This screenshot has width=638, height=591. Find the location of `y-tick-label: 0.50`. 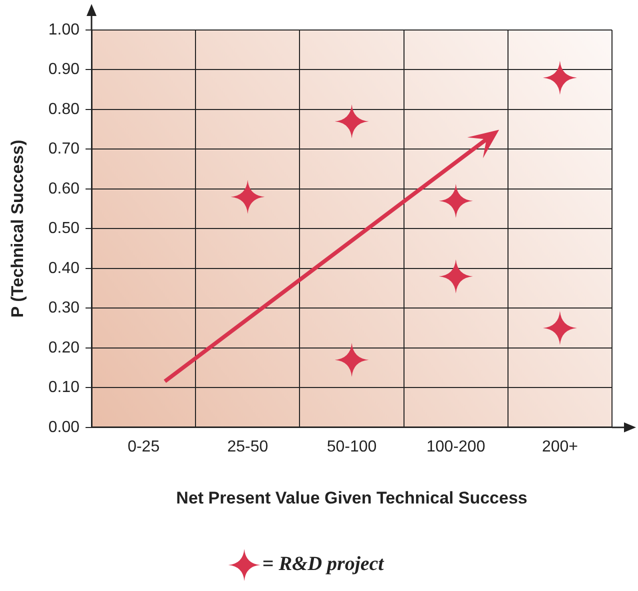

y-tick-label: 0.50 is located at coordinates (64, 229).